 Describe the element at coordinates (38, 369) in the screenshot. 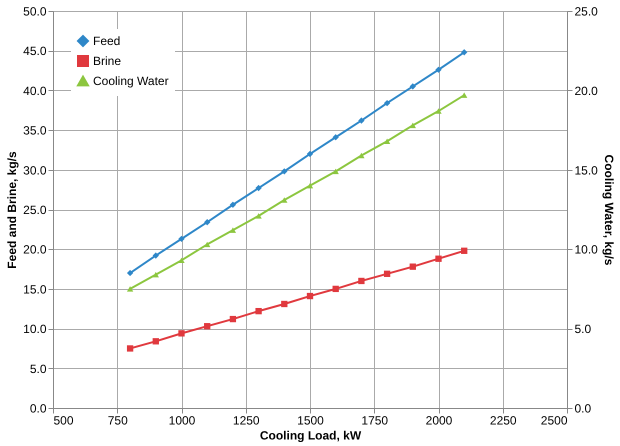

I see `y-tick-label: 5.0` at that location.